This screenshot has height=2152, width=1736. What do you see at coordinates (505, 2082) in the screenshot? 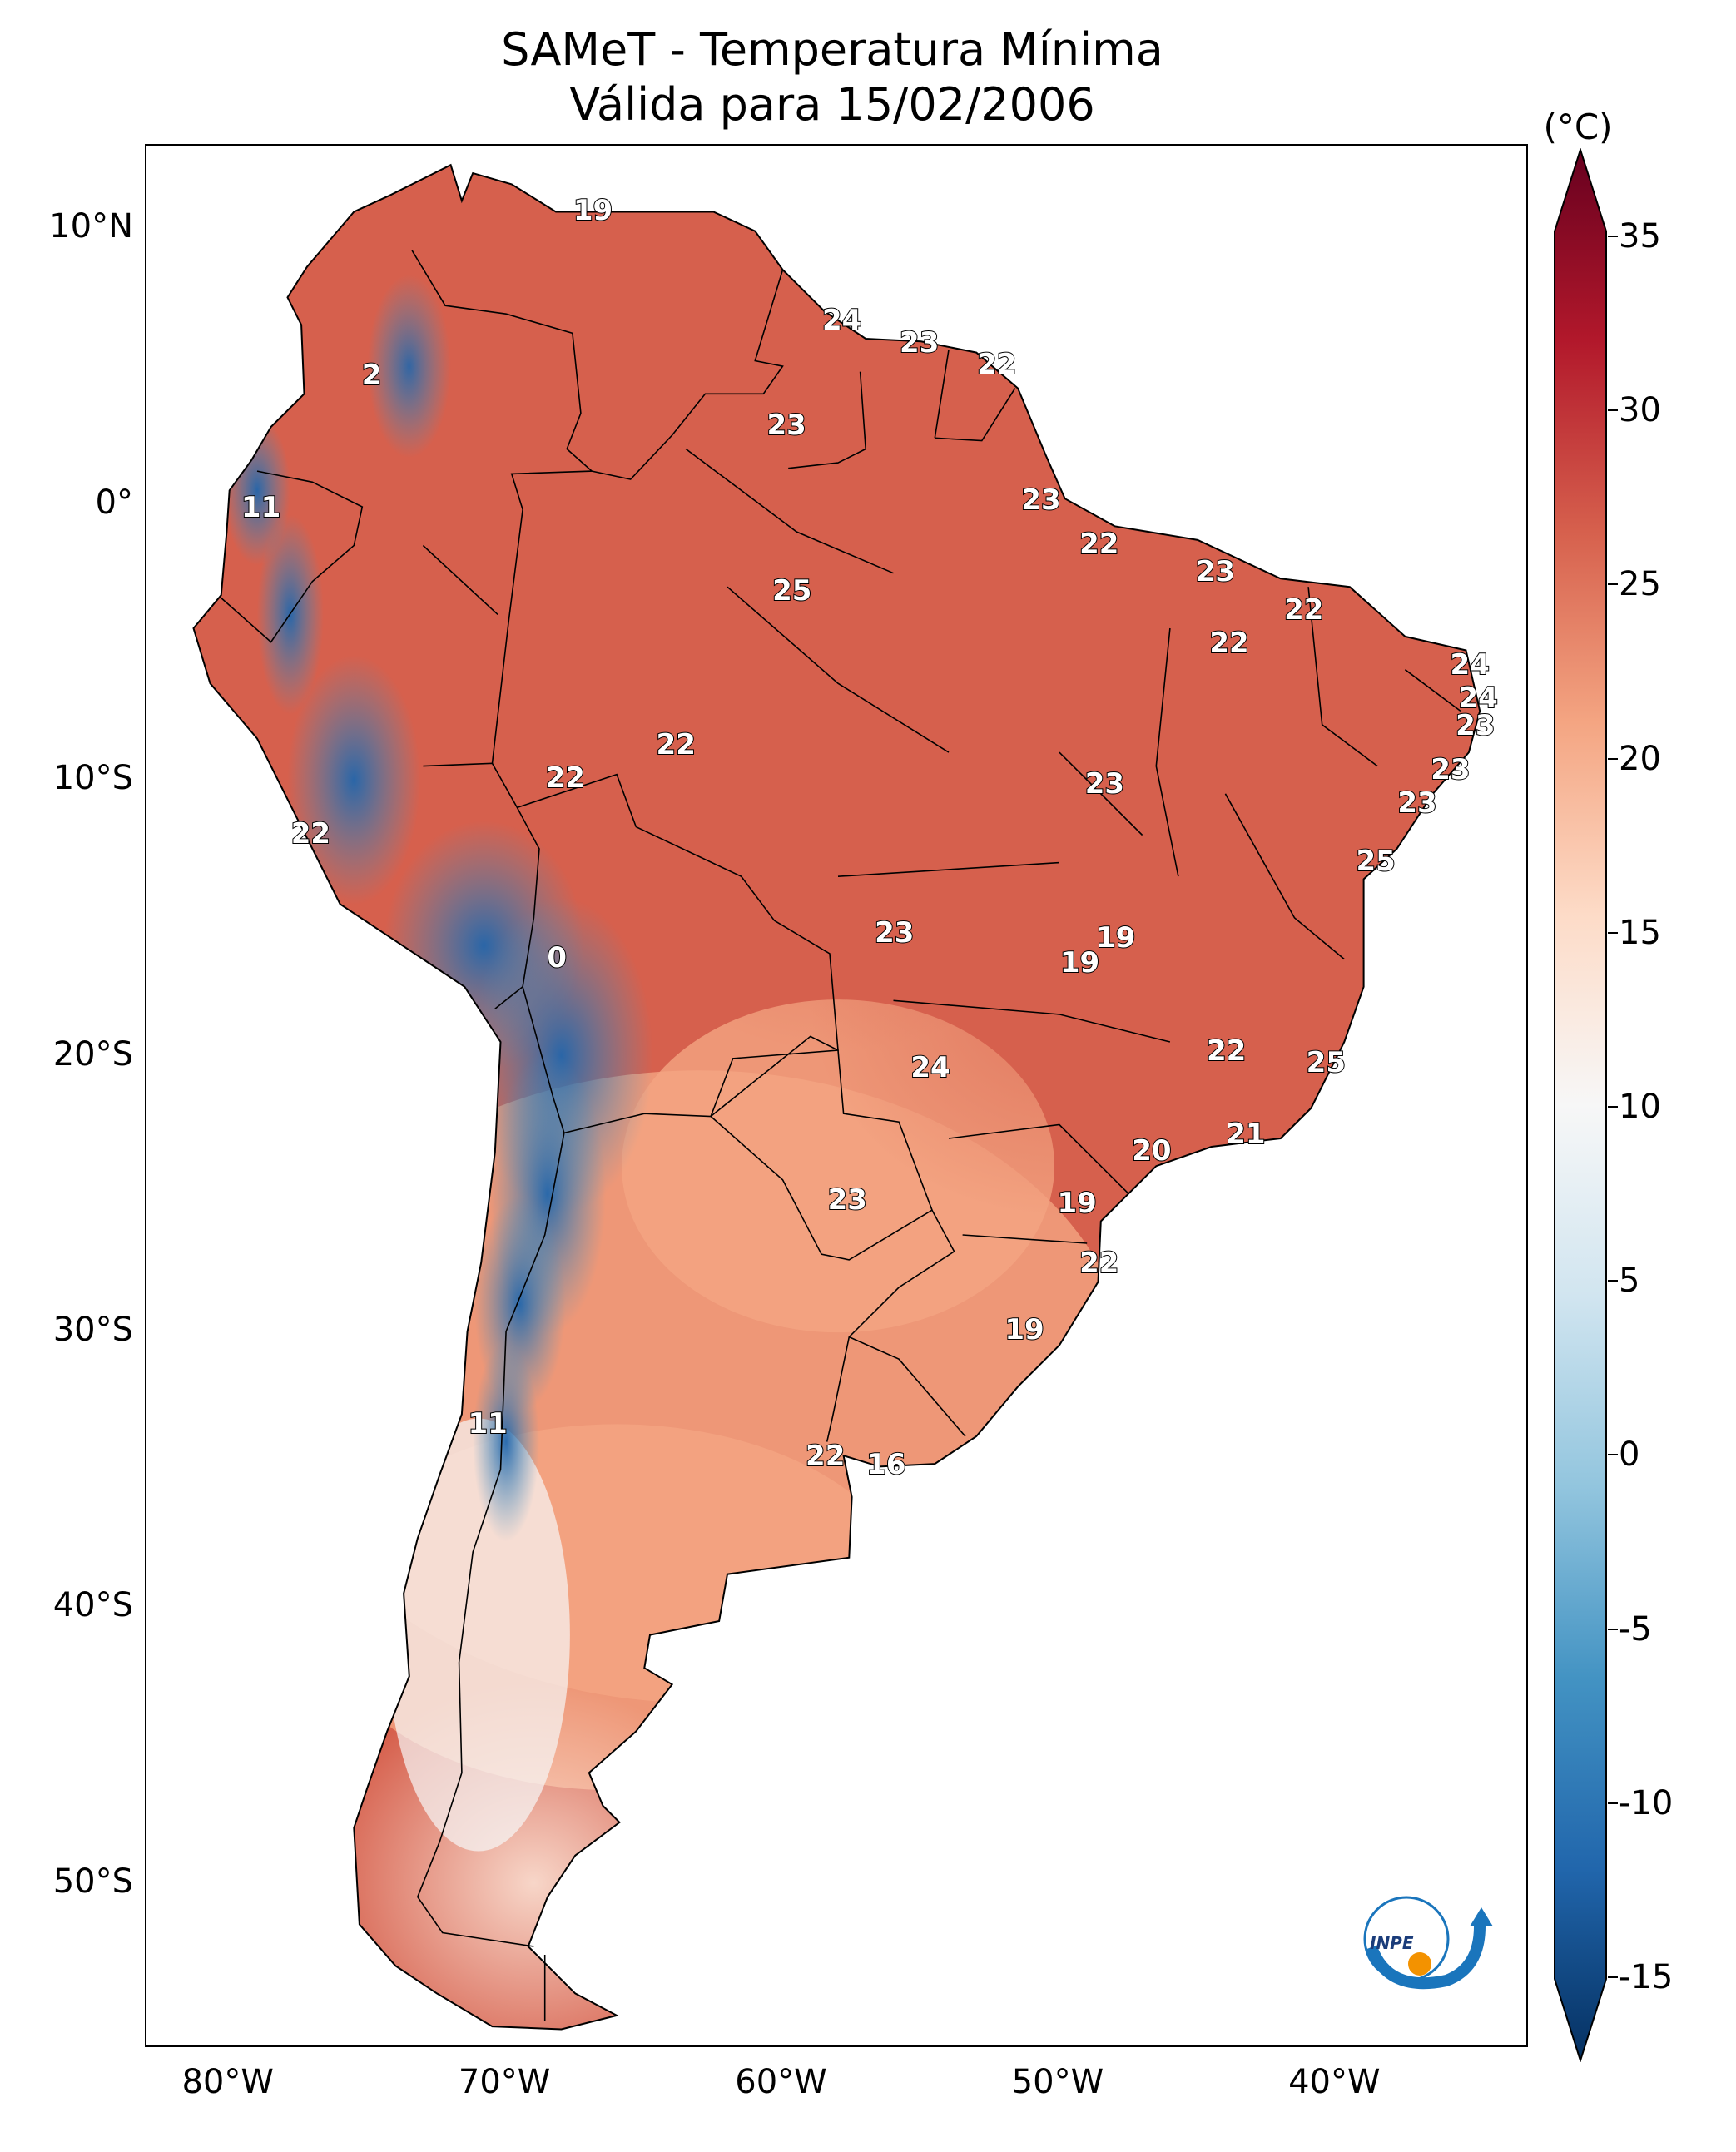
I see `lon-tick-label: 70°W` at bounding box center [505, 2082].